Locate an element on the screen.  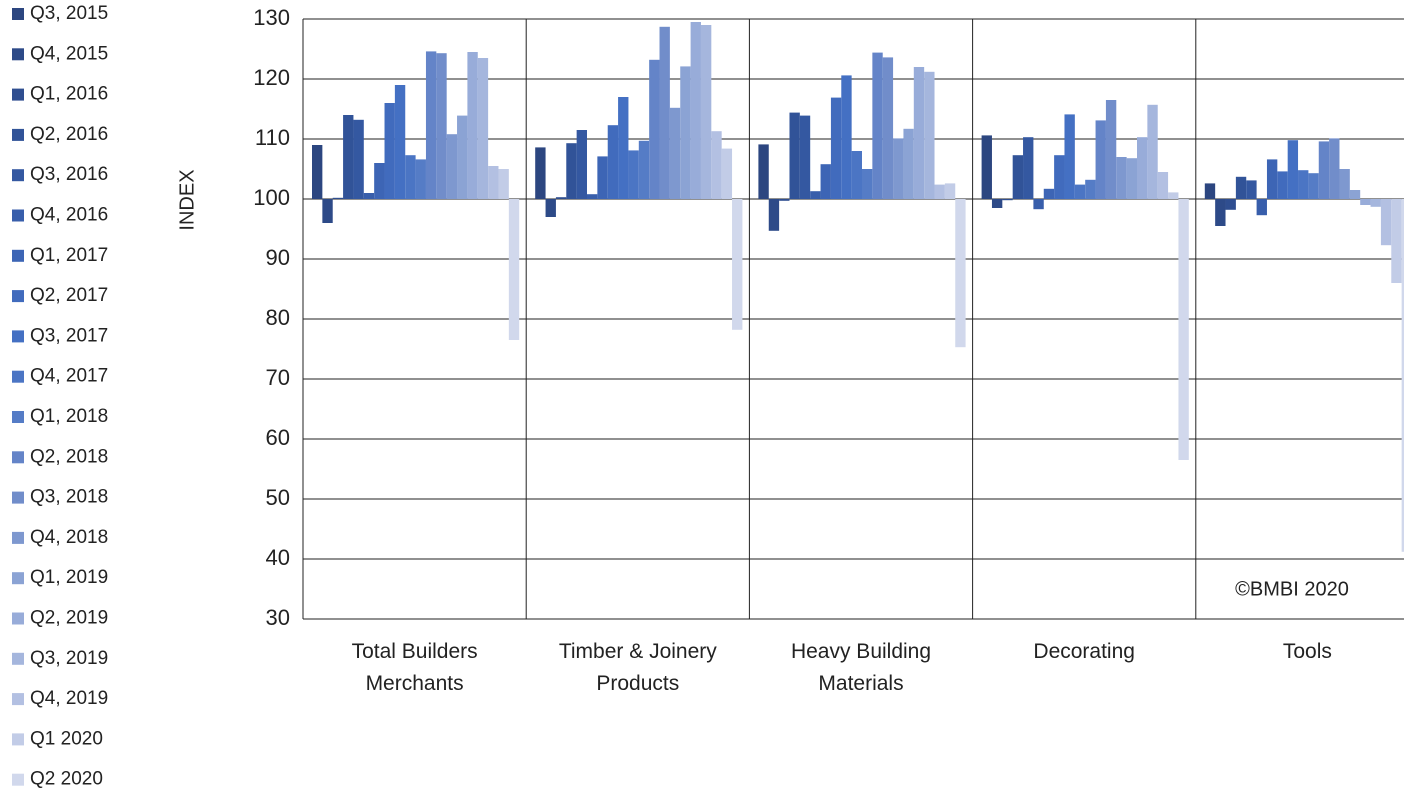
legend-label: Q2, 2016 is located at coordinates (69, 134).